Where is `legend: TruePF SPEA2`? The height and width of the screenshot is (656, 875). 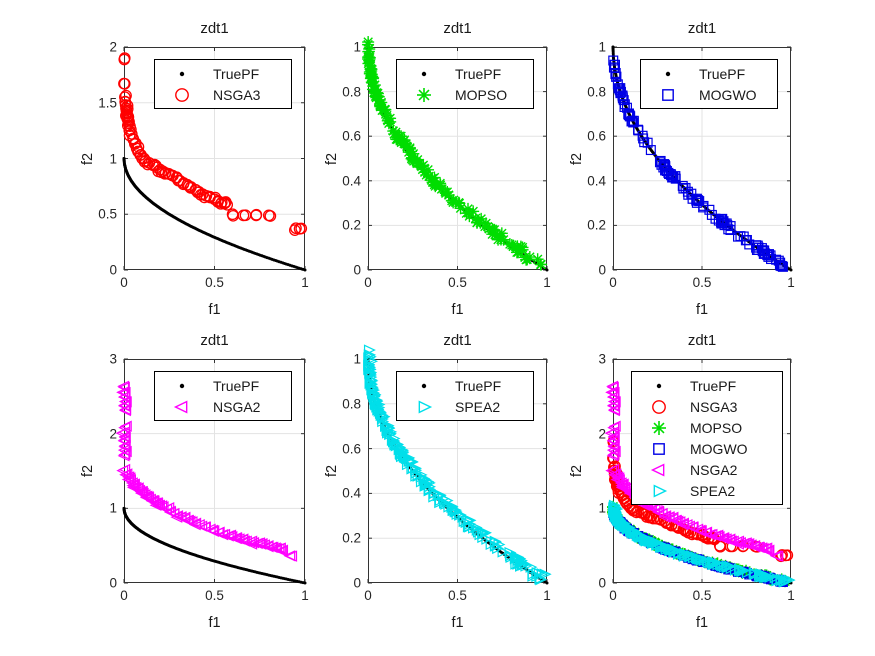 legend: TruePF SPEA2 is located at coordinates (465, 396).